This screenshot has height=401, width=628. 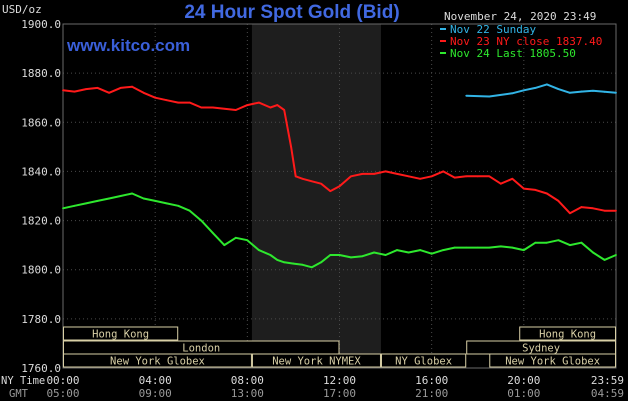 I want to click on y-tick-label: 1860.0, so click(x=41, y=122).